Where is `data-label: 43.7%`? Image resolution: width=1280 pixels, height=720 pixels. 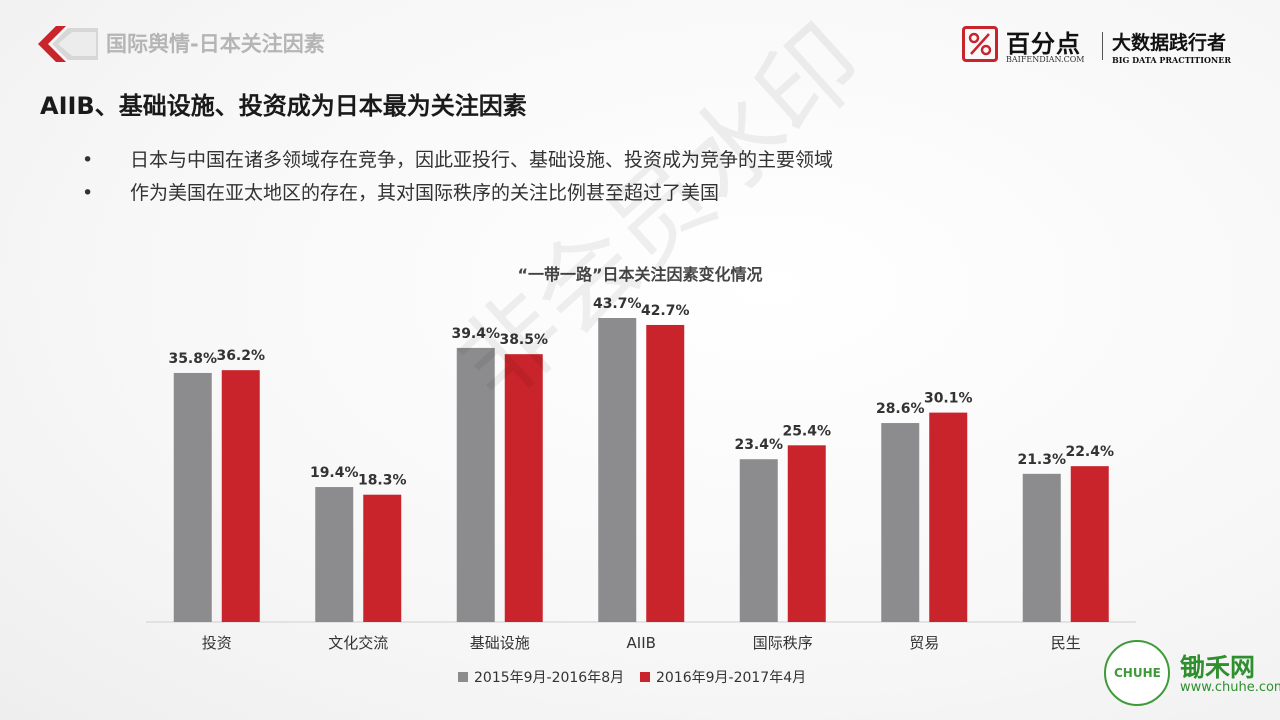 data-label: 43.7% is located at coordinates (617, 304).